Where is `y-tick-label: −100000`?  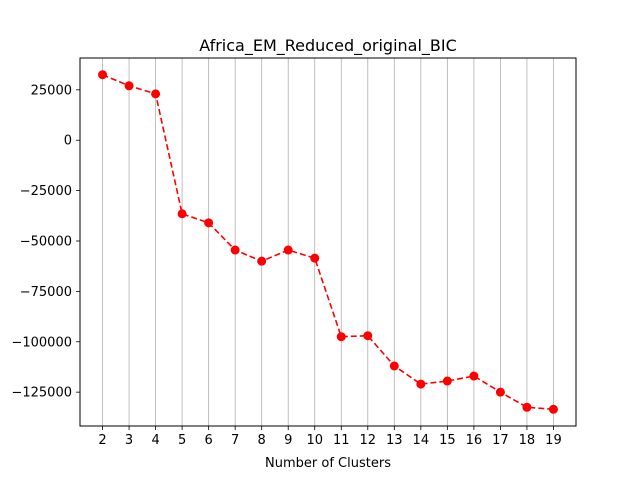 y-tick-label: −100000 is located at coordinates (41, 342).